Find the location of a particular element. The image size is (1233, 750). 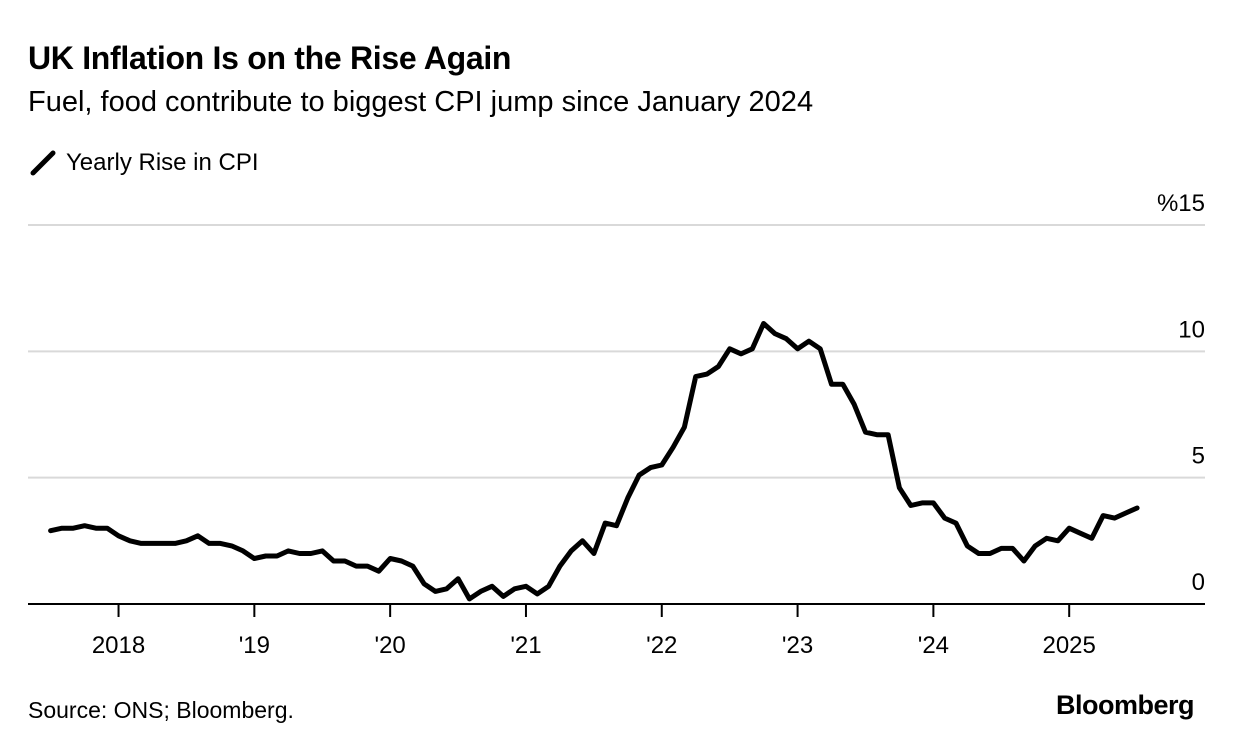

legend: Yearly Rise in CPI is located at coordinates (143, 163).